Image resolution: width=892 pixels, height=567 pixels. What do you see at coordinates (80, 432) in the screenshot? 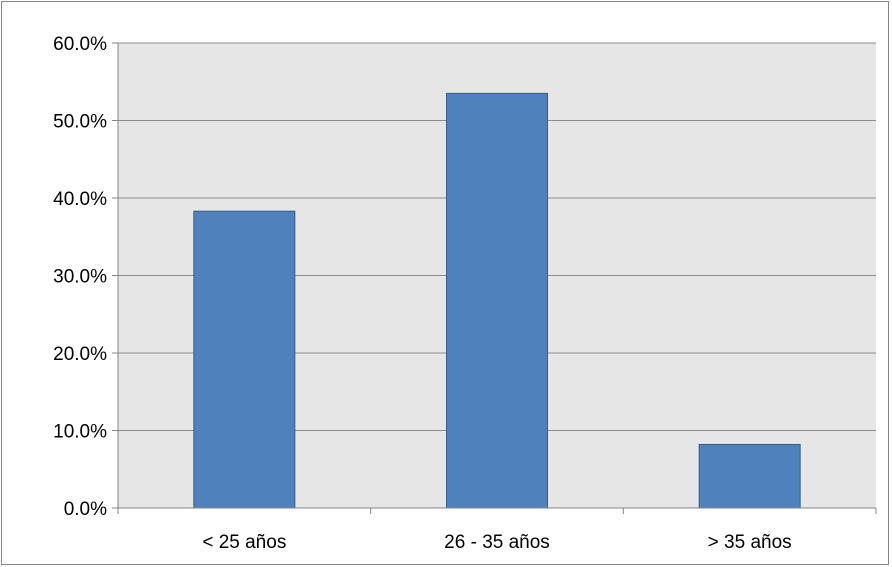
I see `y-tick-label: 10.0%` at bounding box center [80, 432].